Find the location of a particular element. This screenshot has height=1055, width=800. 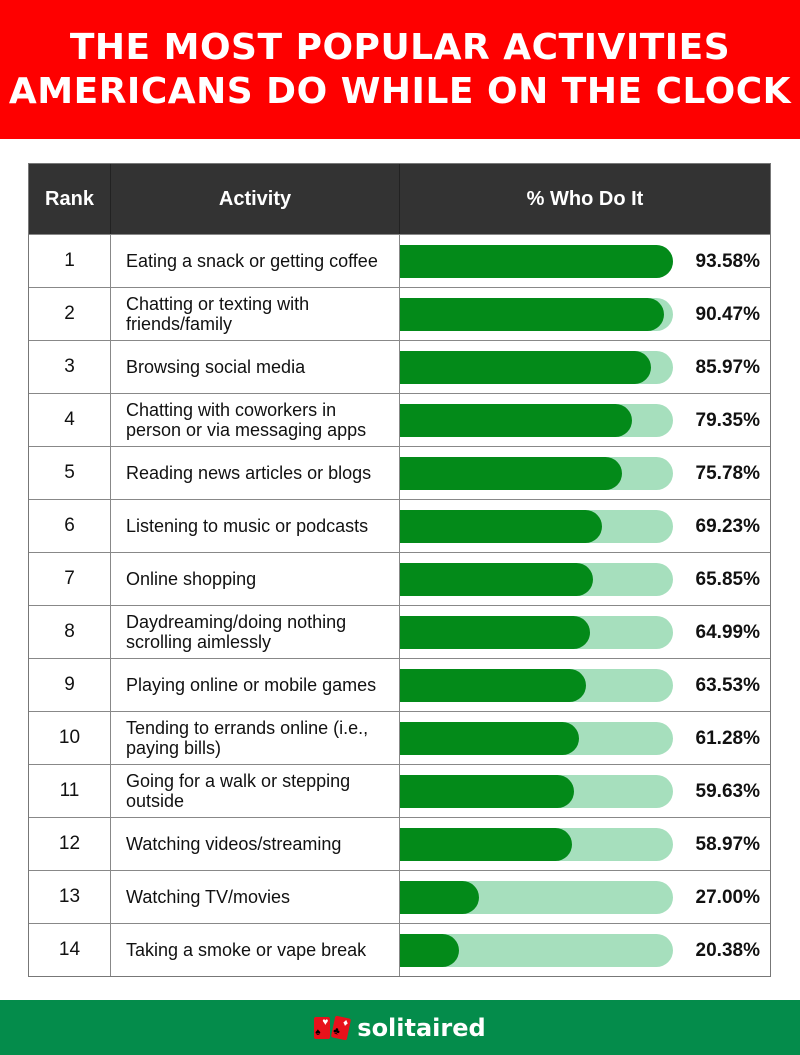

table-row: 3 Browsing social media 85.97% is located at coordinates (399, 366).